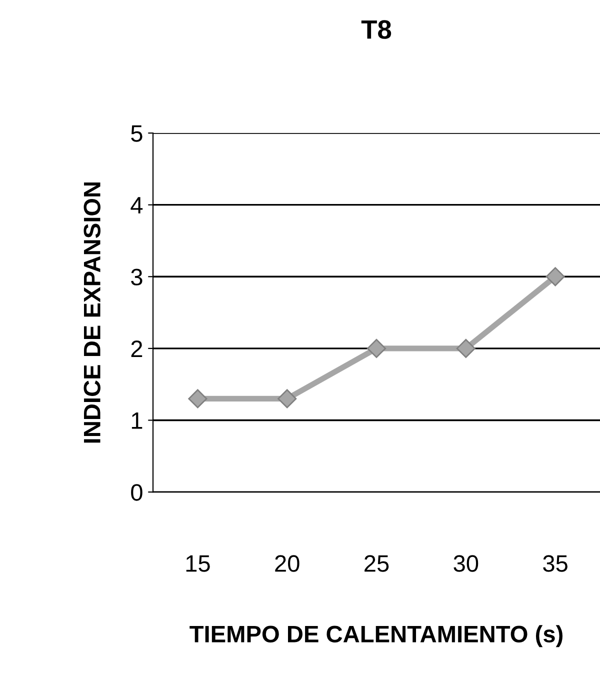 The height and width of the screenshot is (693, 600). What do you see at coordinates (136, 205) in the screenshot?
I see `y-tick-label: 4` at bounding box center [136, 205].